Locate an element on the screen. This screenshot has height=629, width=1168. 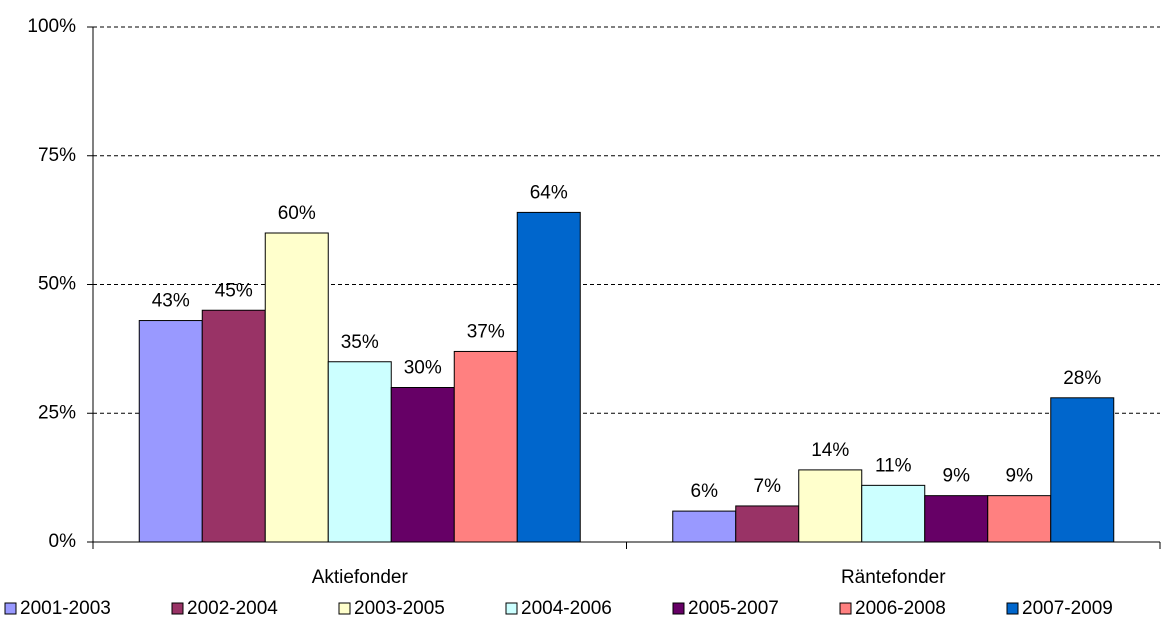
y-tick-label: 50% is located at coordinates (57, 284).